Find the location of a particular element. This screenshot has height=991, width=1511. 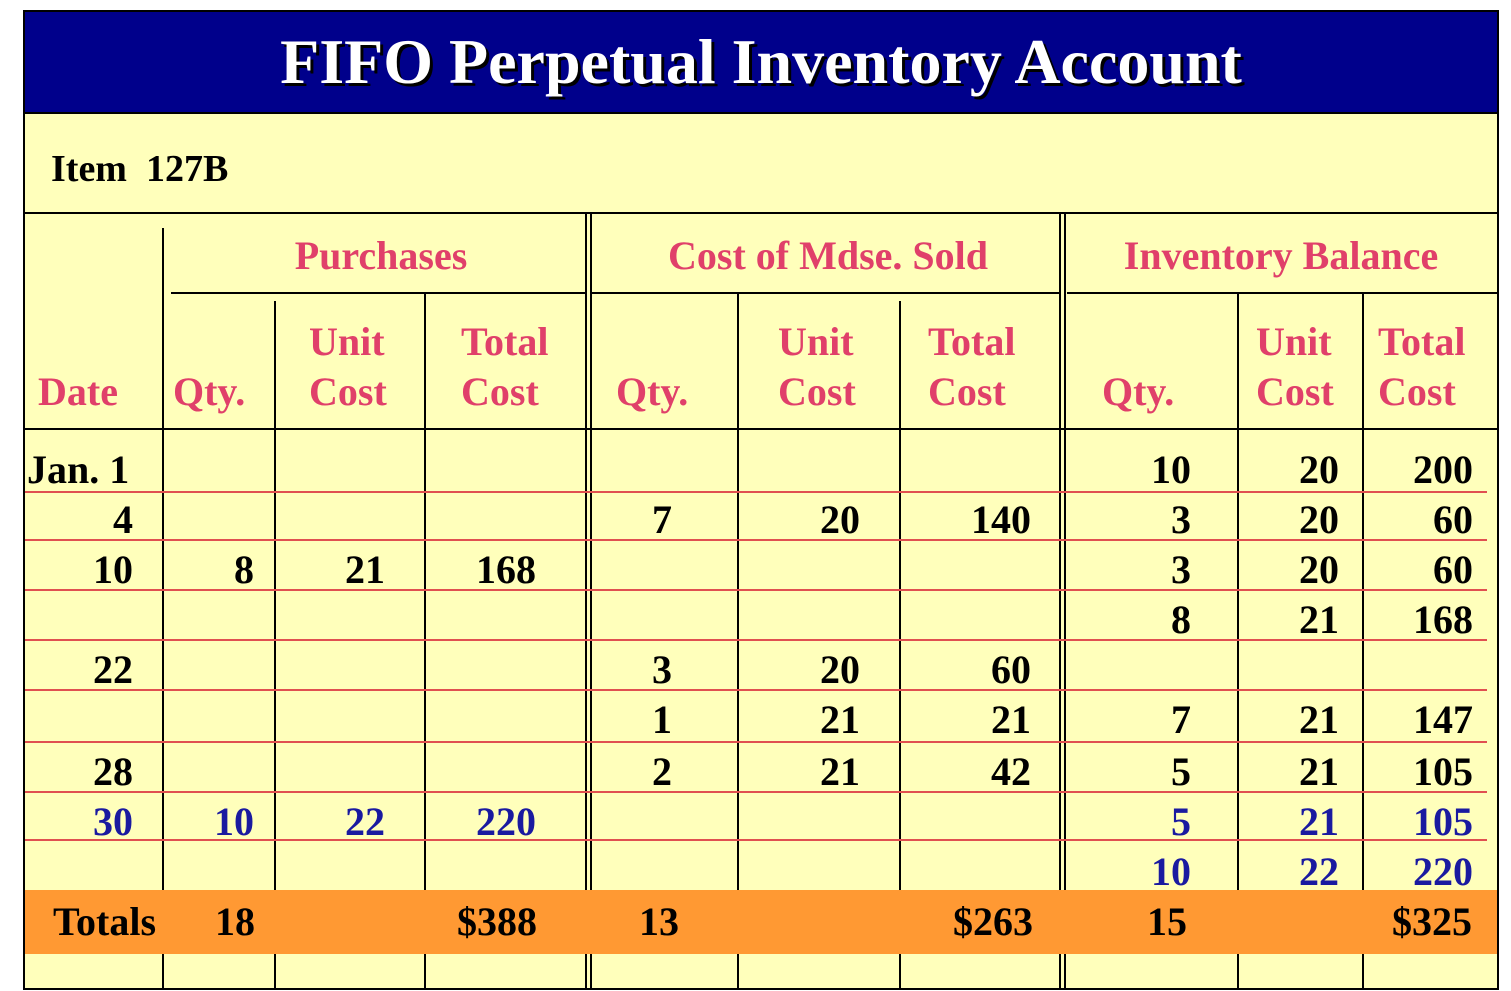

totals-sold-total: $263 is located at coordinates (993, 921).